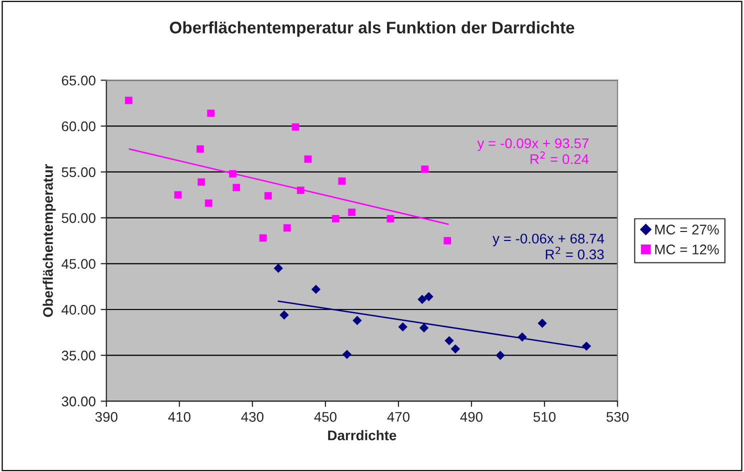 This screenshot has height=472, width=744. What do you see at coordinates (471, 417) in the screenshot?
I see `x-tick-label: 490` at bounding box center [471, 417].